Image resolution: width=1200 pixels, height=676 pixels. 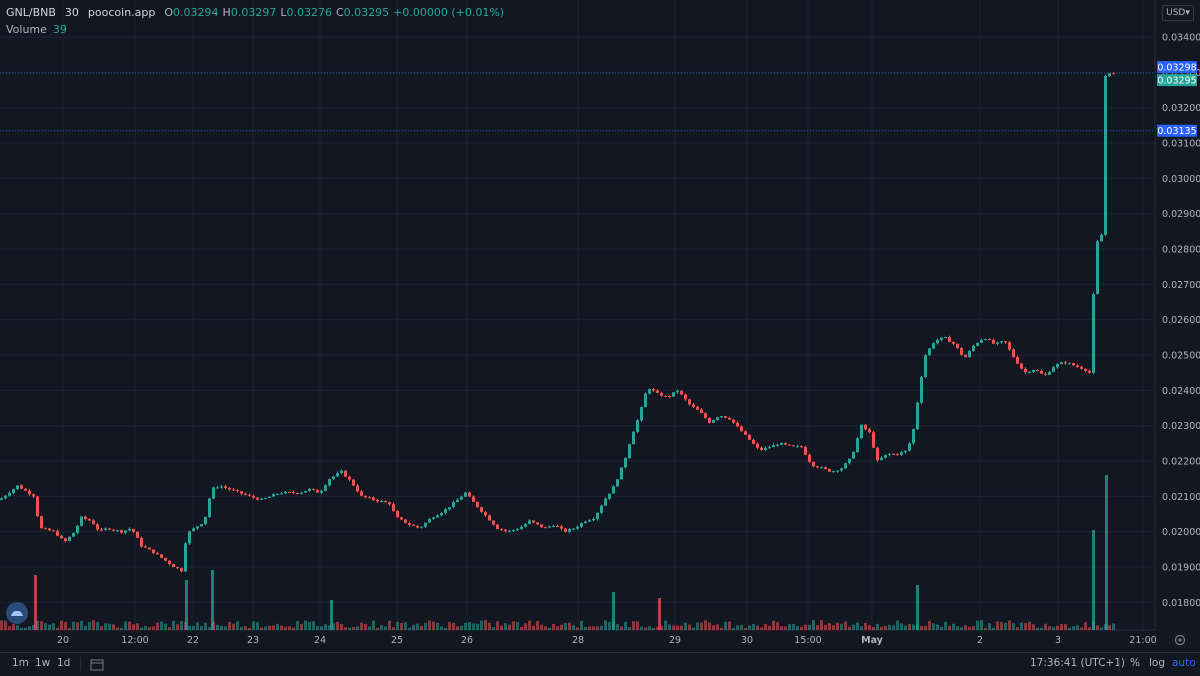 What do you see at coordinates (31, 12) in the screenshot?
I see `symbol-label: GNL/BNB` at bounding box center [31, 12].